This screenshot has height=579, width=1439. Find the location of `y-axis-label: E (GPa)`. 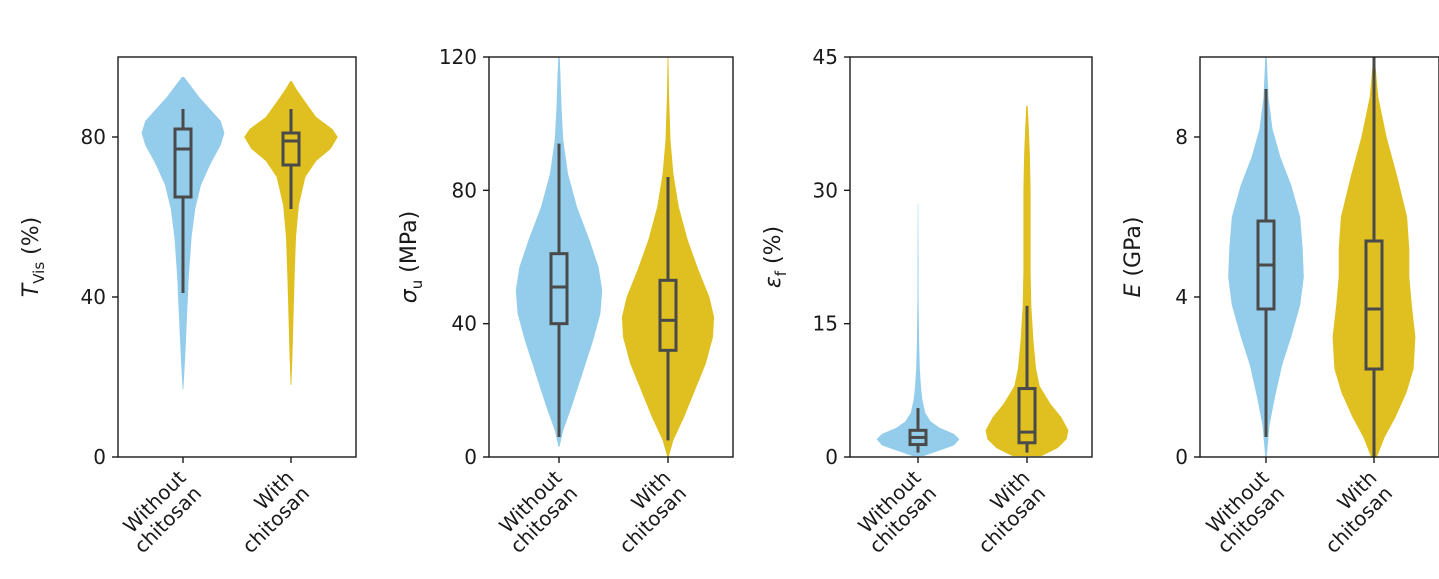

y-axis-label: E (GPa) is located at coordinates (1133, 257).